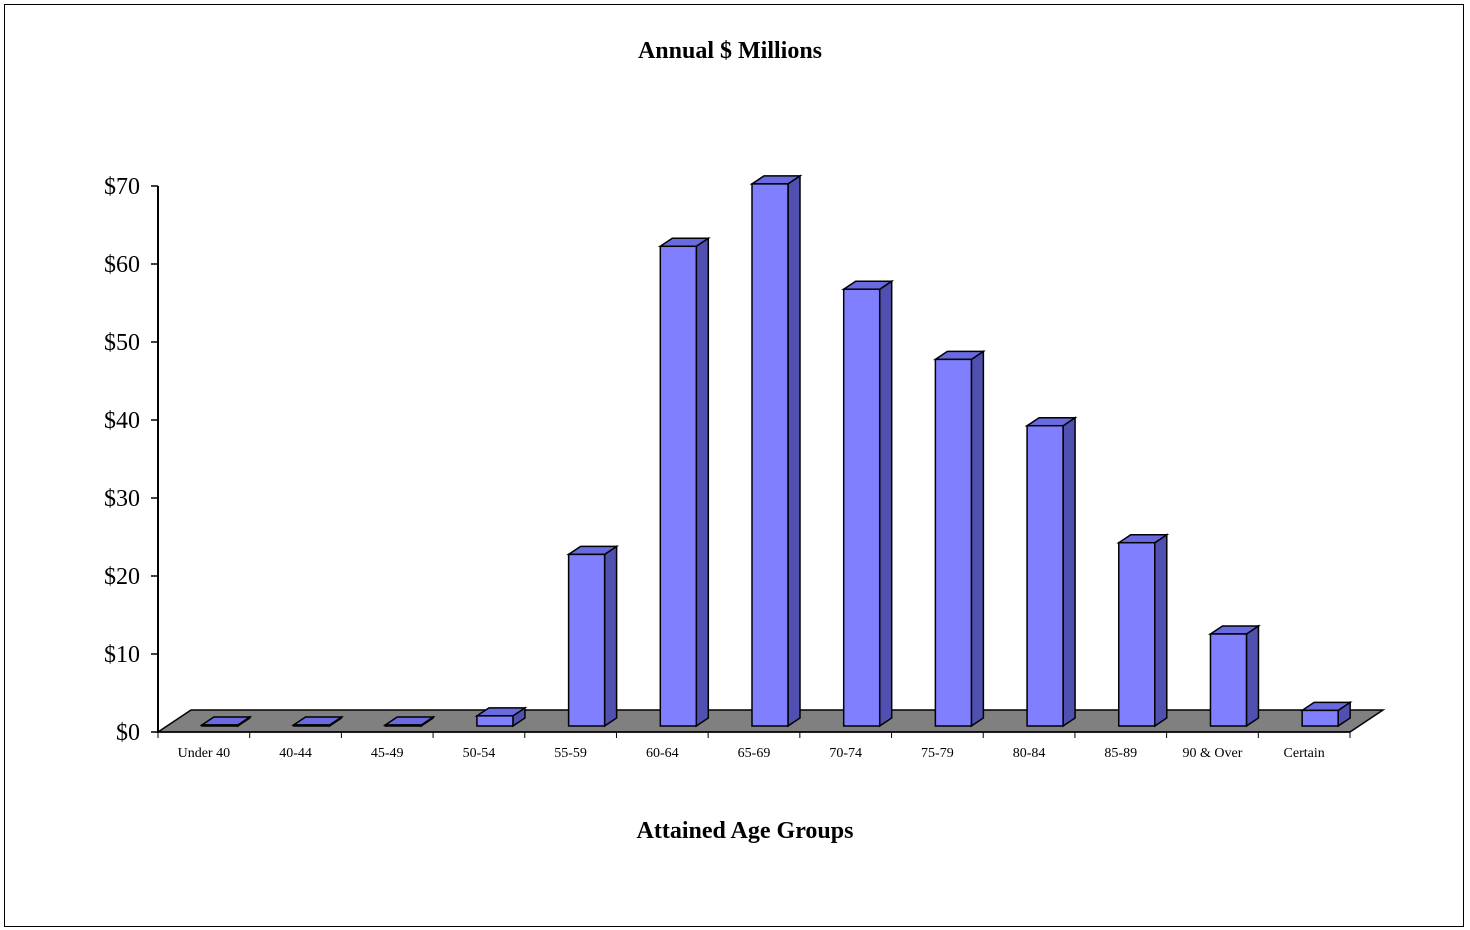 The width and height of the screenshot is (1470, 930). I want to click on x-tick-label: 60-64, so click(662, 753).